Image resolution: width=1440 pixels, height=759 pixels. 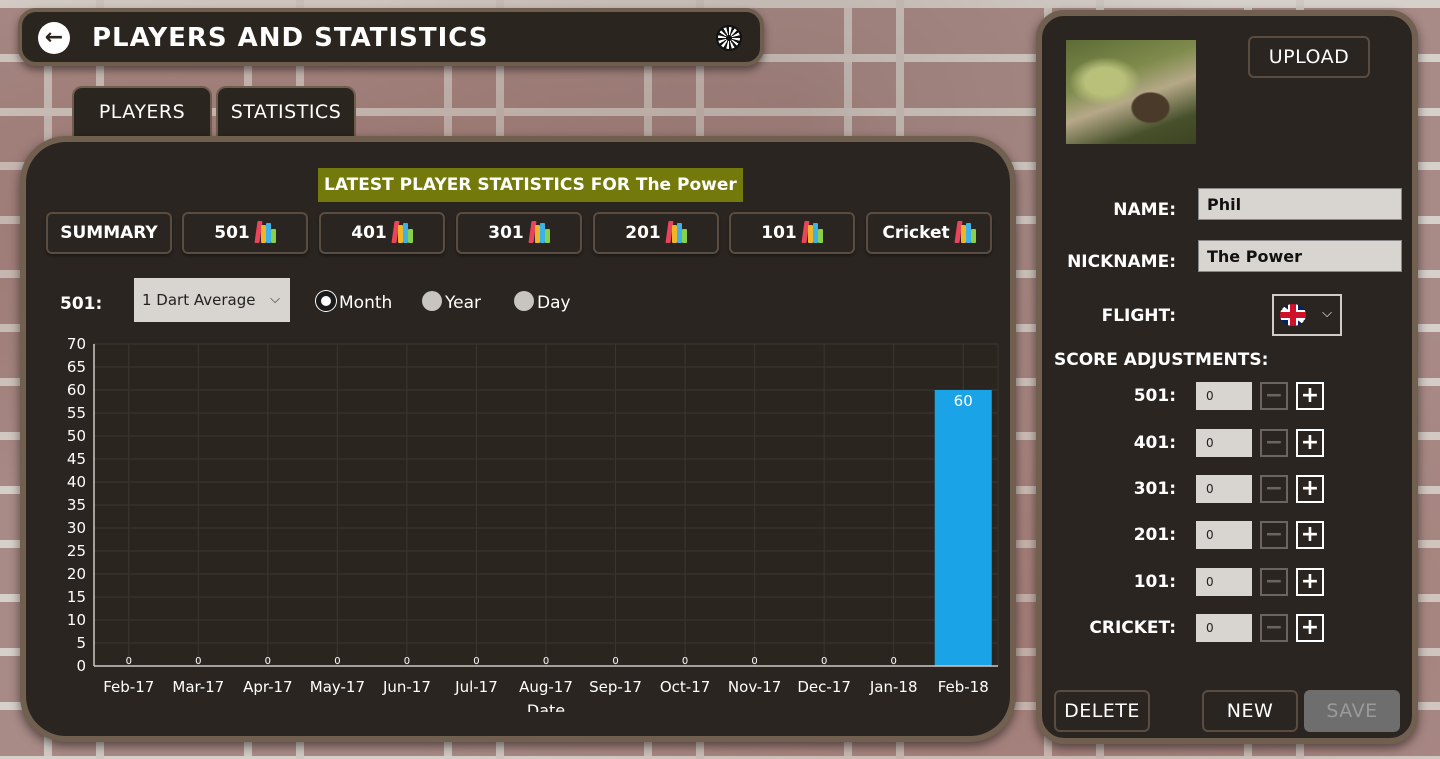 I want to click on x-tick-label: Feb-17, so click(x=128, y=687).